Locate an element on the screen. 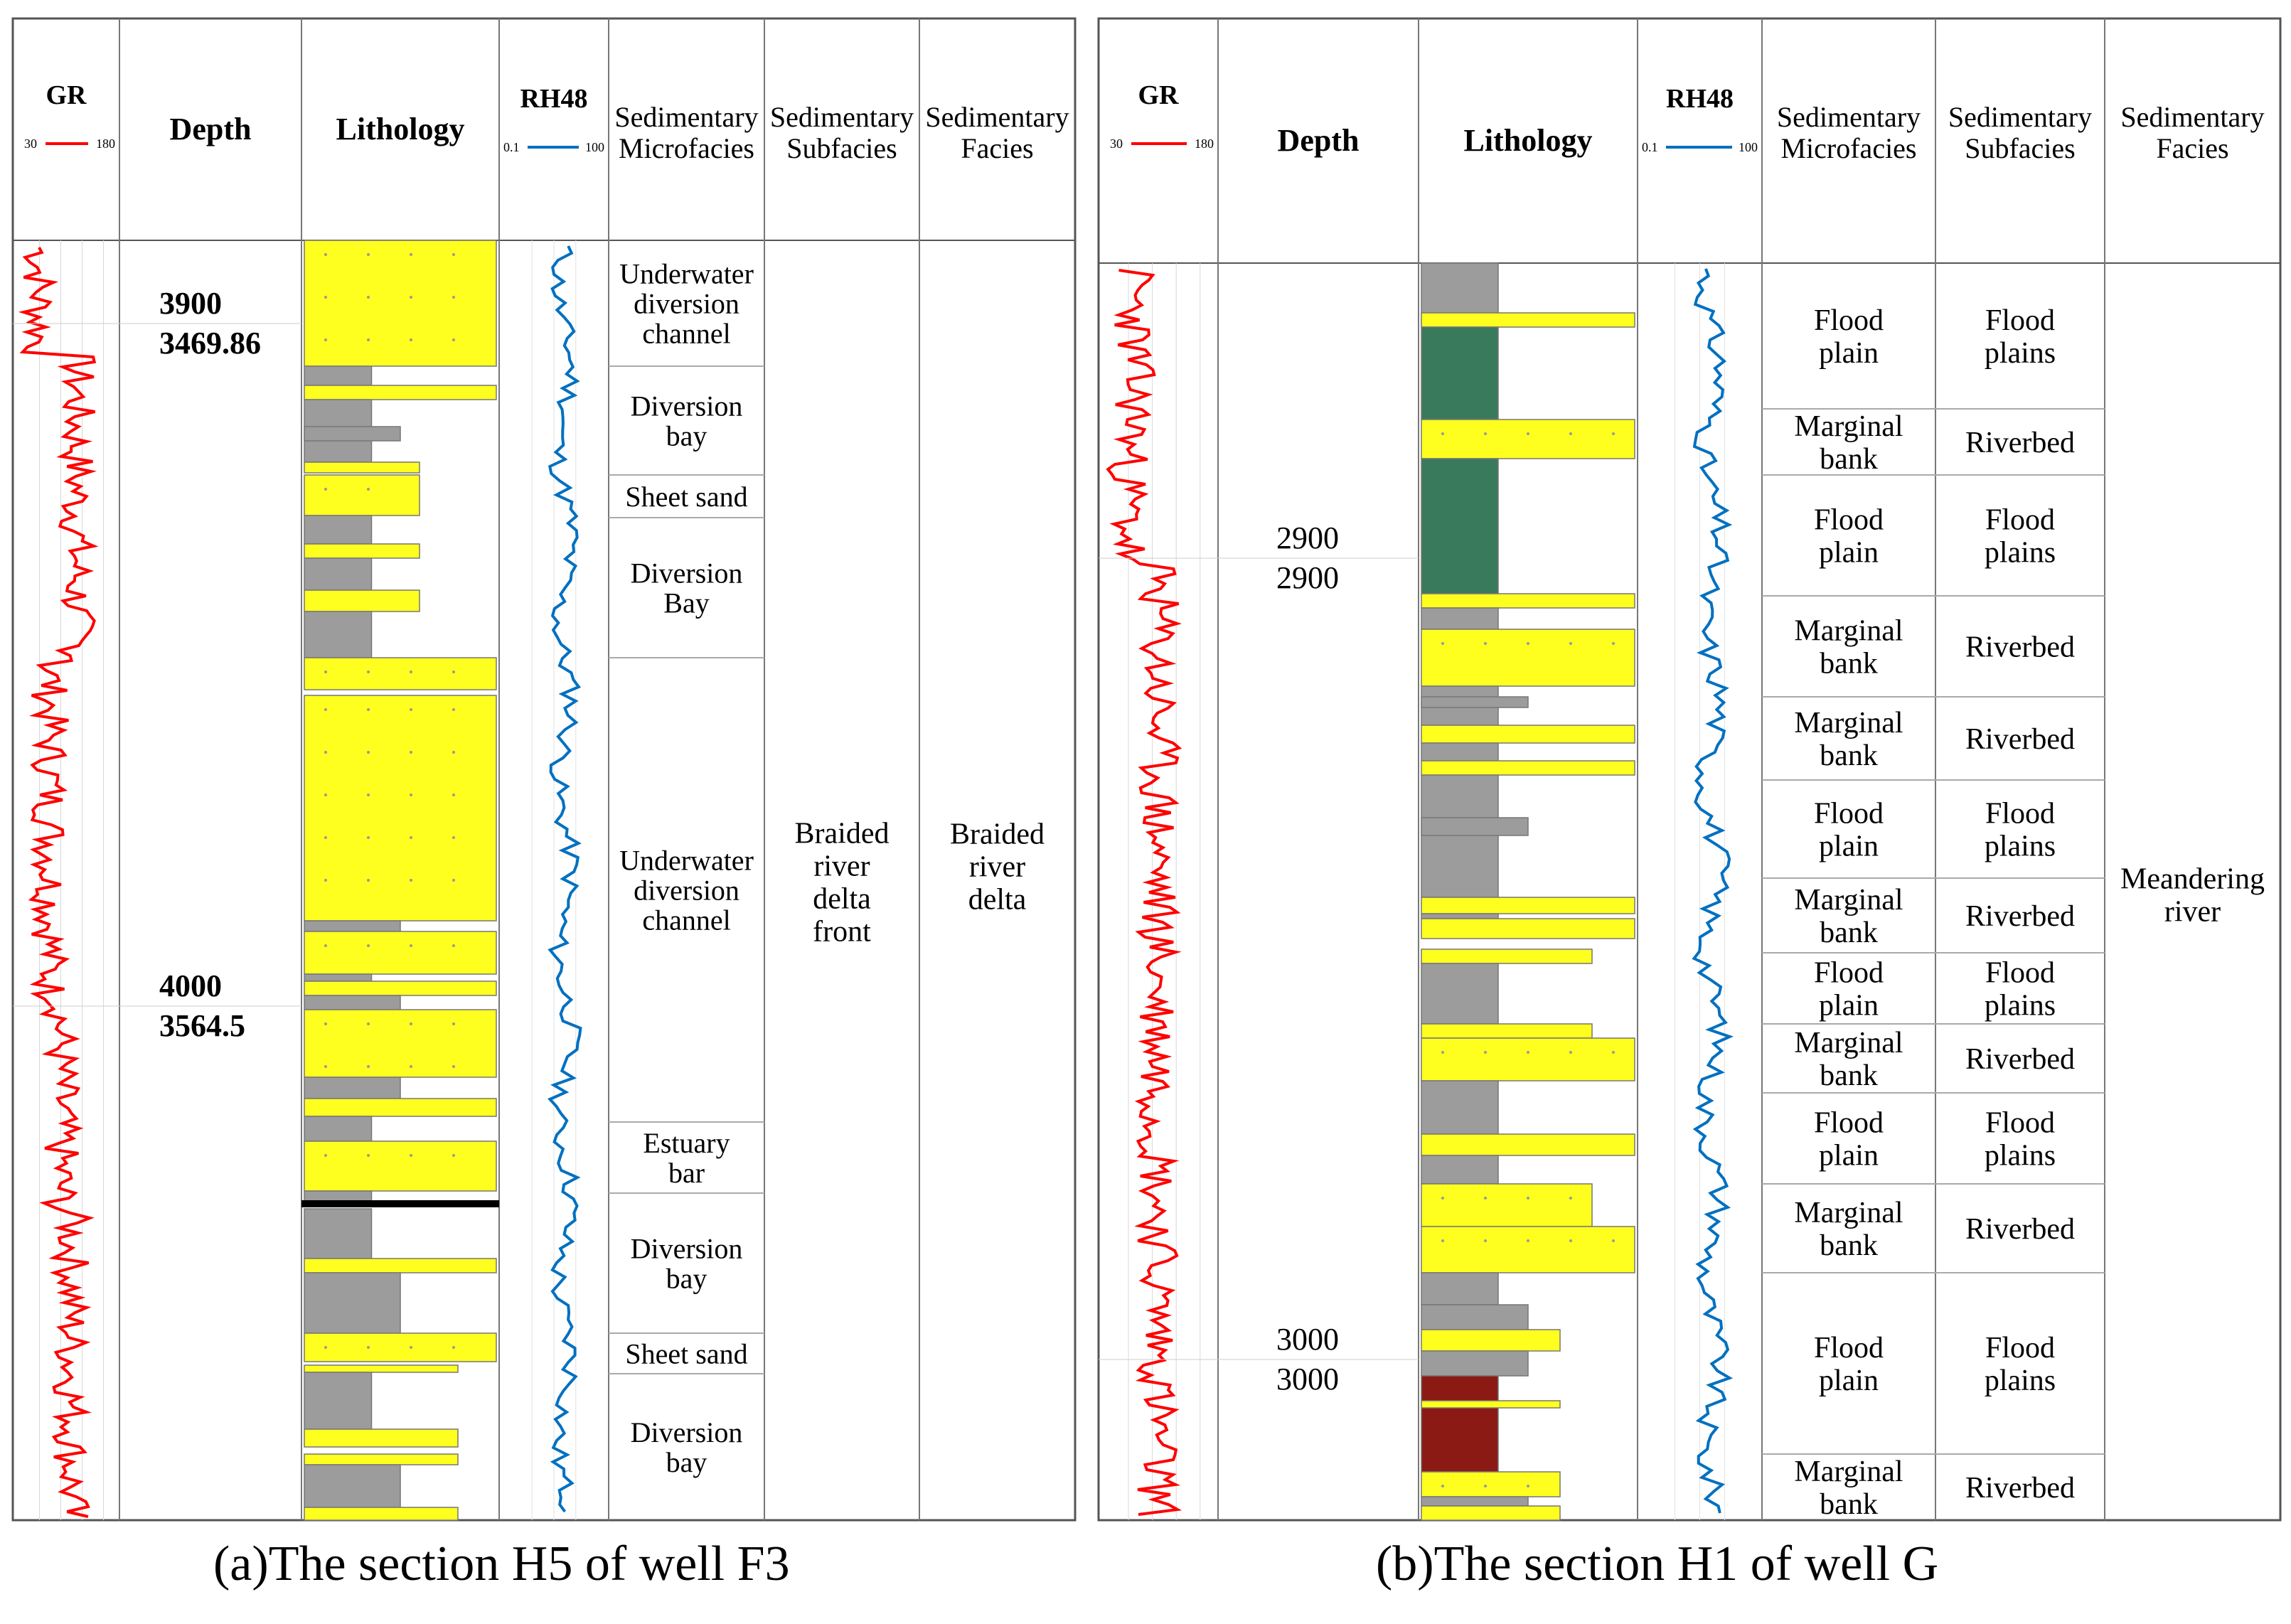  panel-b-rh-track is located at coordinates (1704, 891).